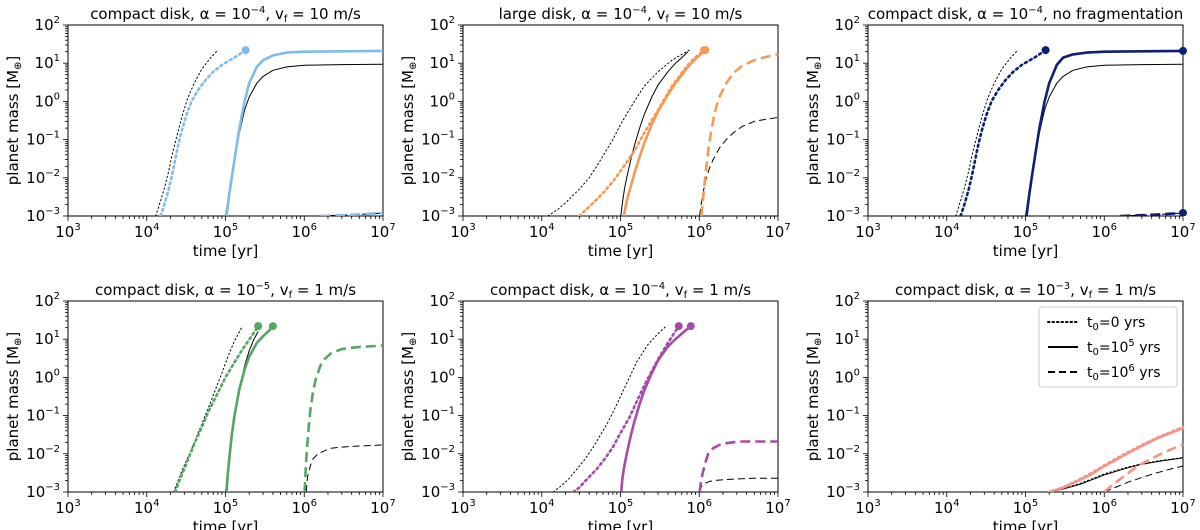 The image size is (1200, 530). I want to click on legend-subscript: 0, so click(1096, 327).